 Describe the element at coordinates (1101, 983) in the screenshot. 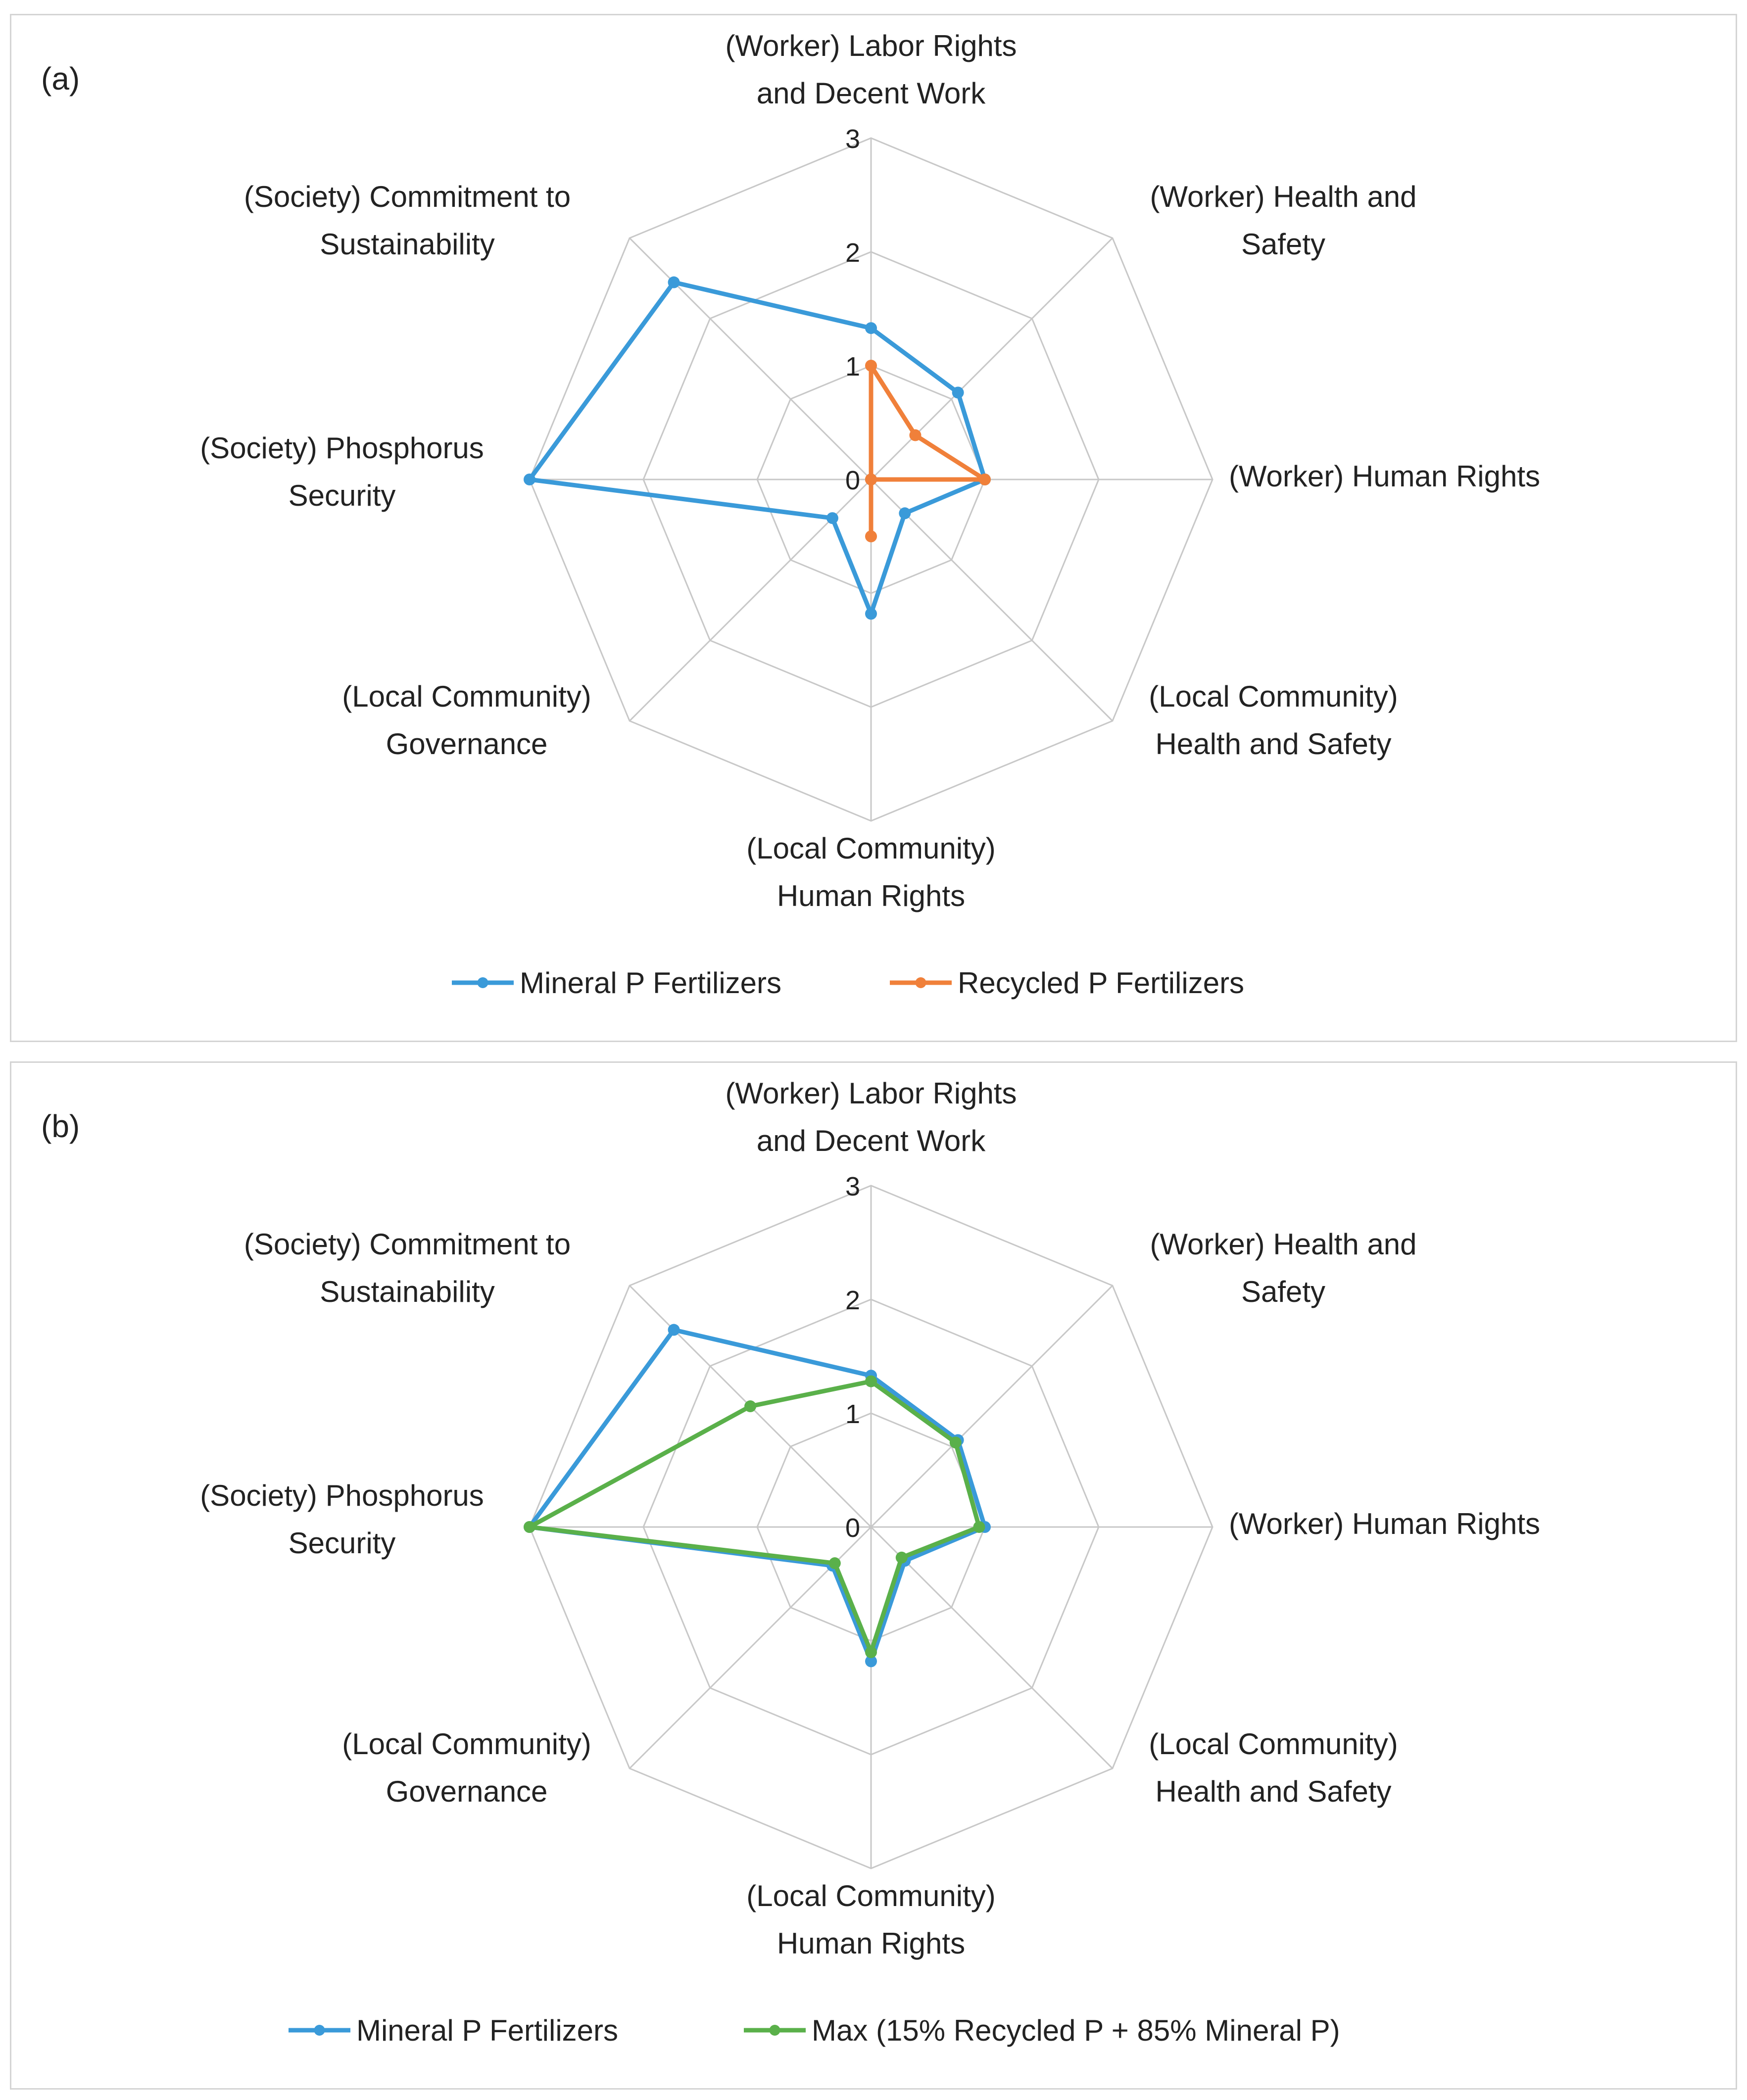

I see `legend-label: Recycled P Fertilizers` at that location.